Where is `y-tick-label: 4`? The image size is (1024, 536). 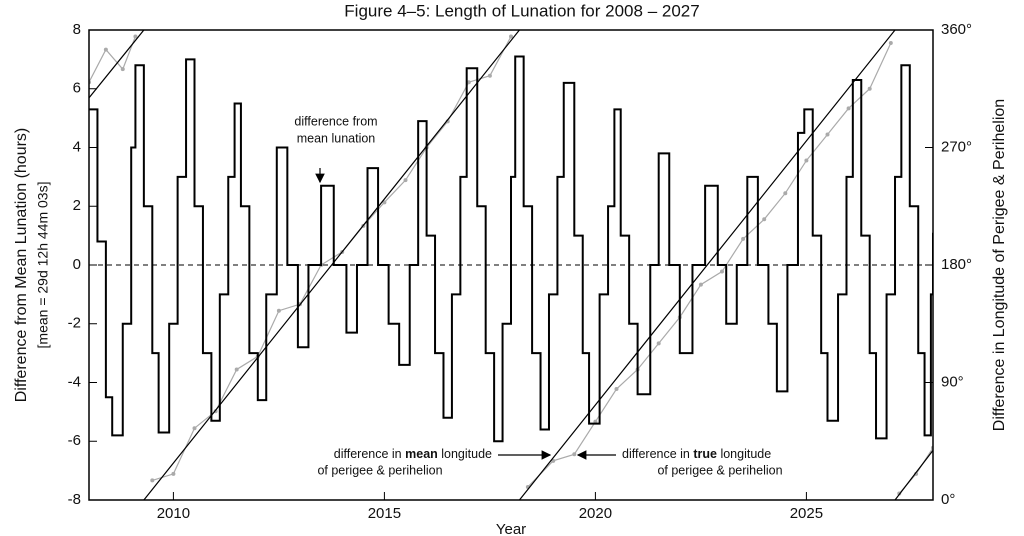
y-tick-label: 4 is located at coordinates (77, 146).